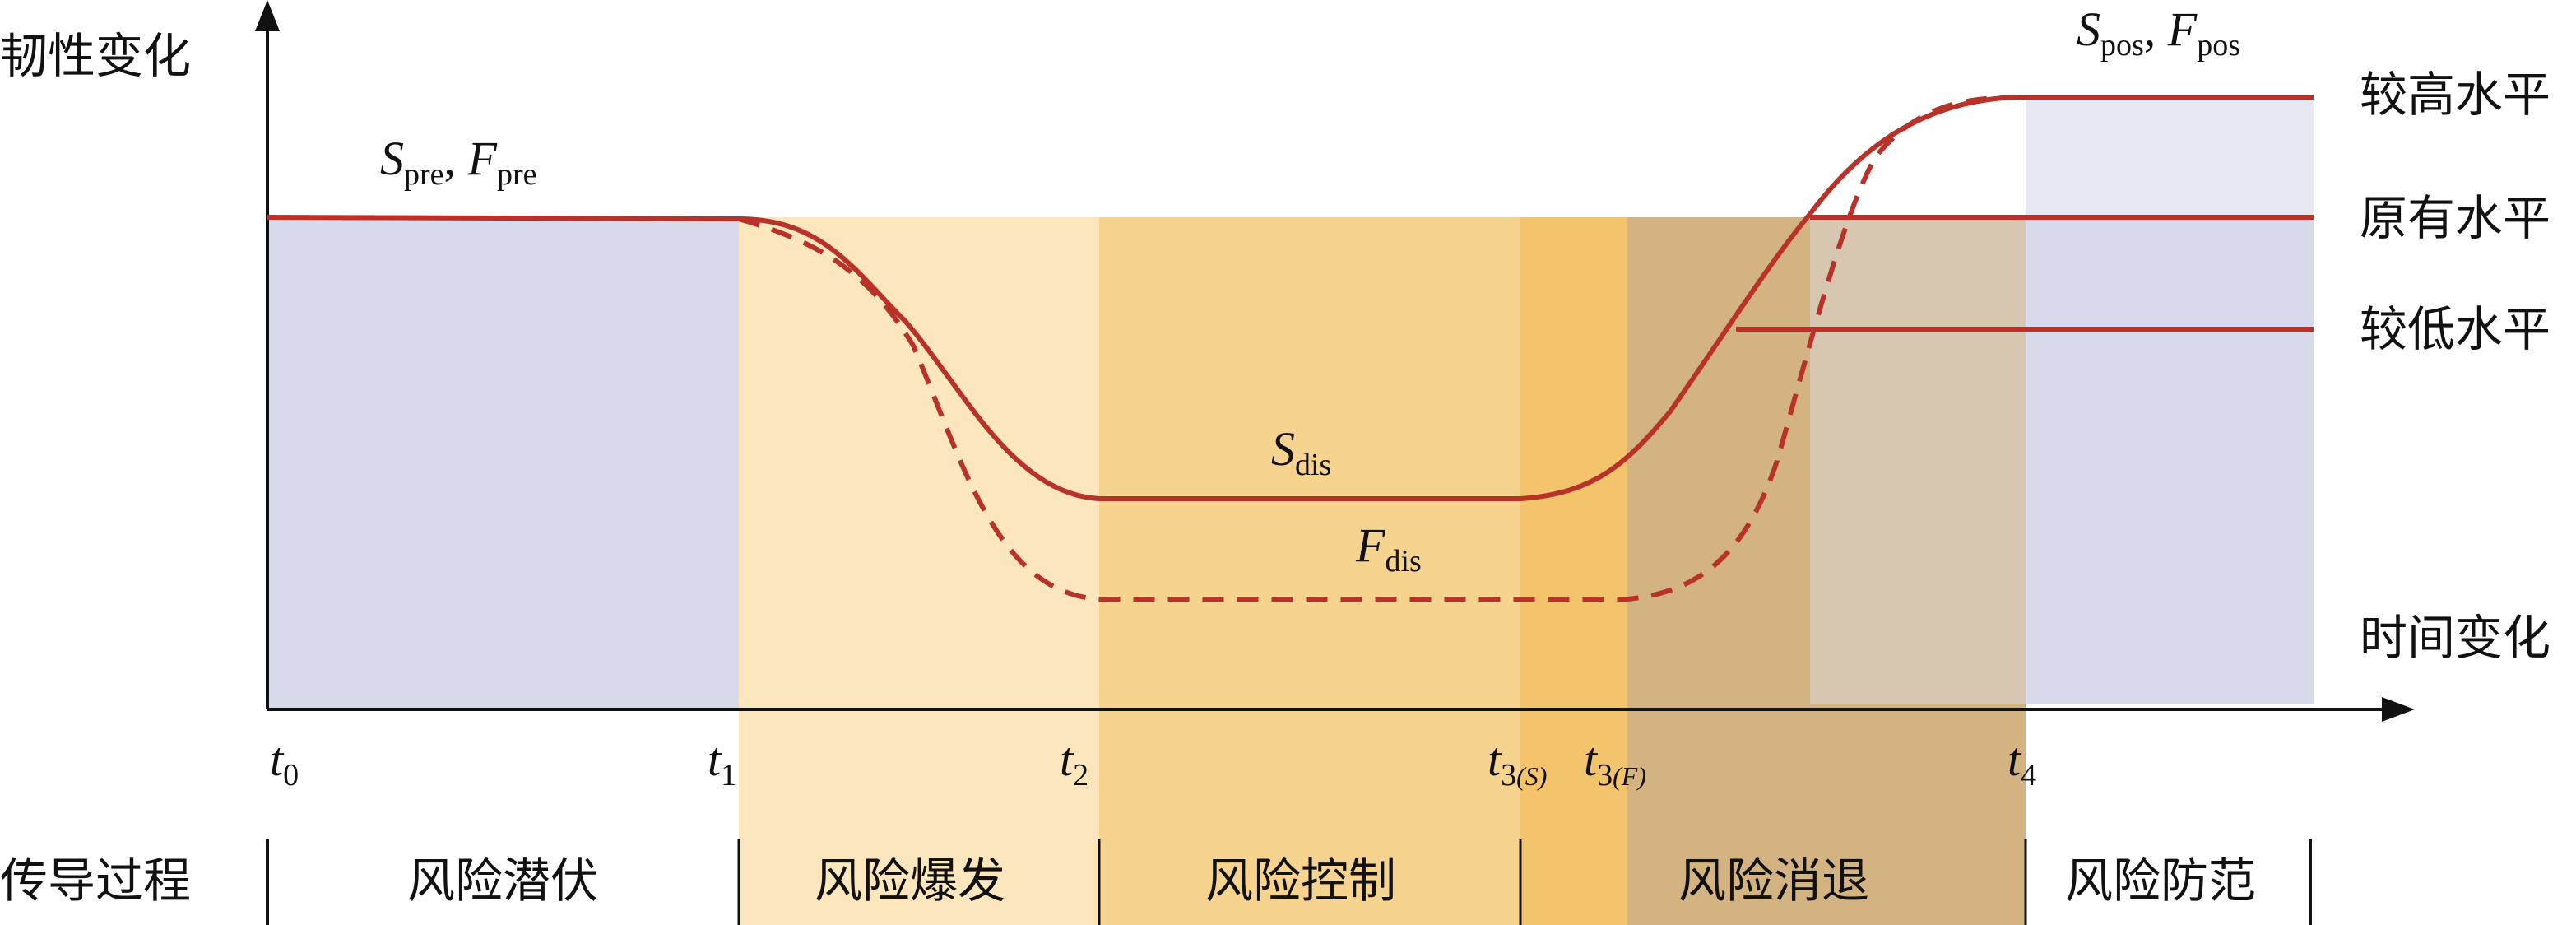  I want to click on level-label-low: 较低水平, so click(2455, 329).